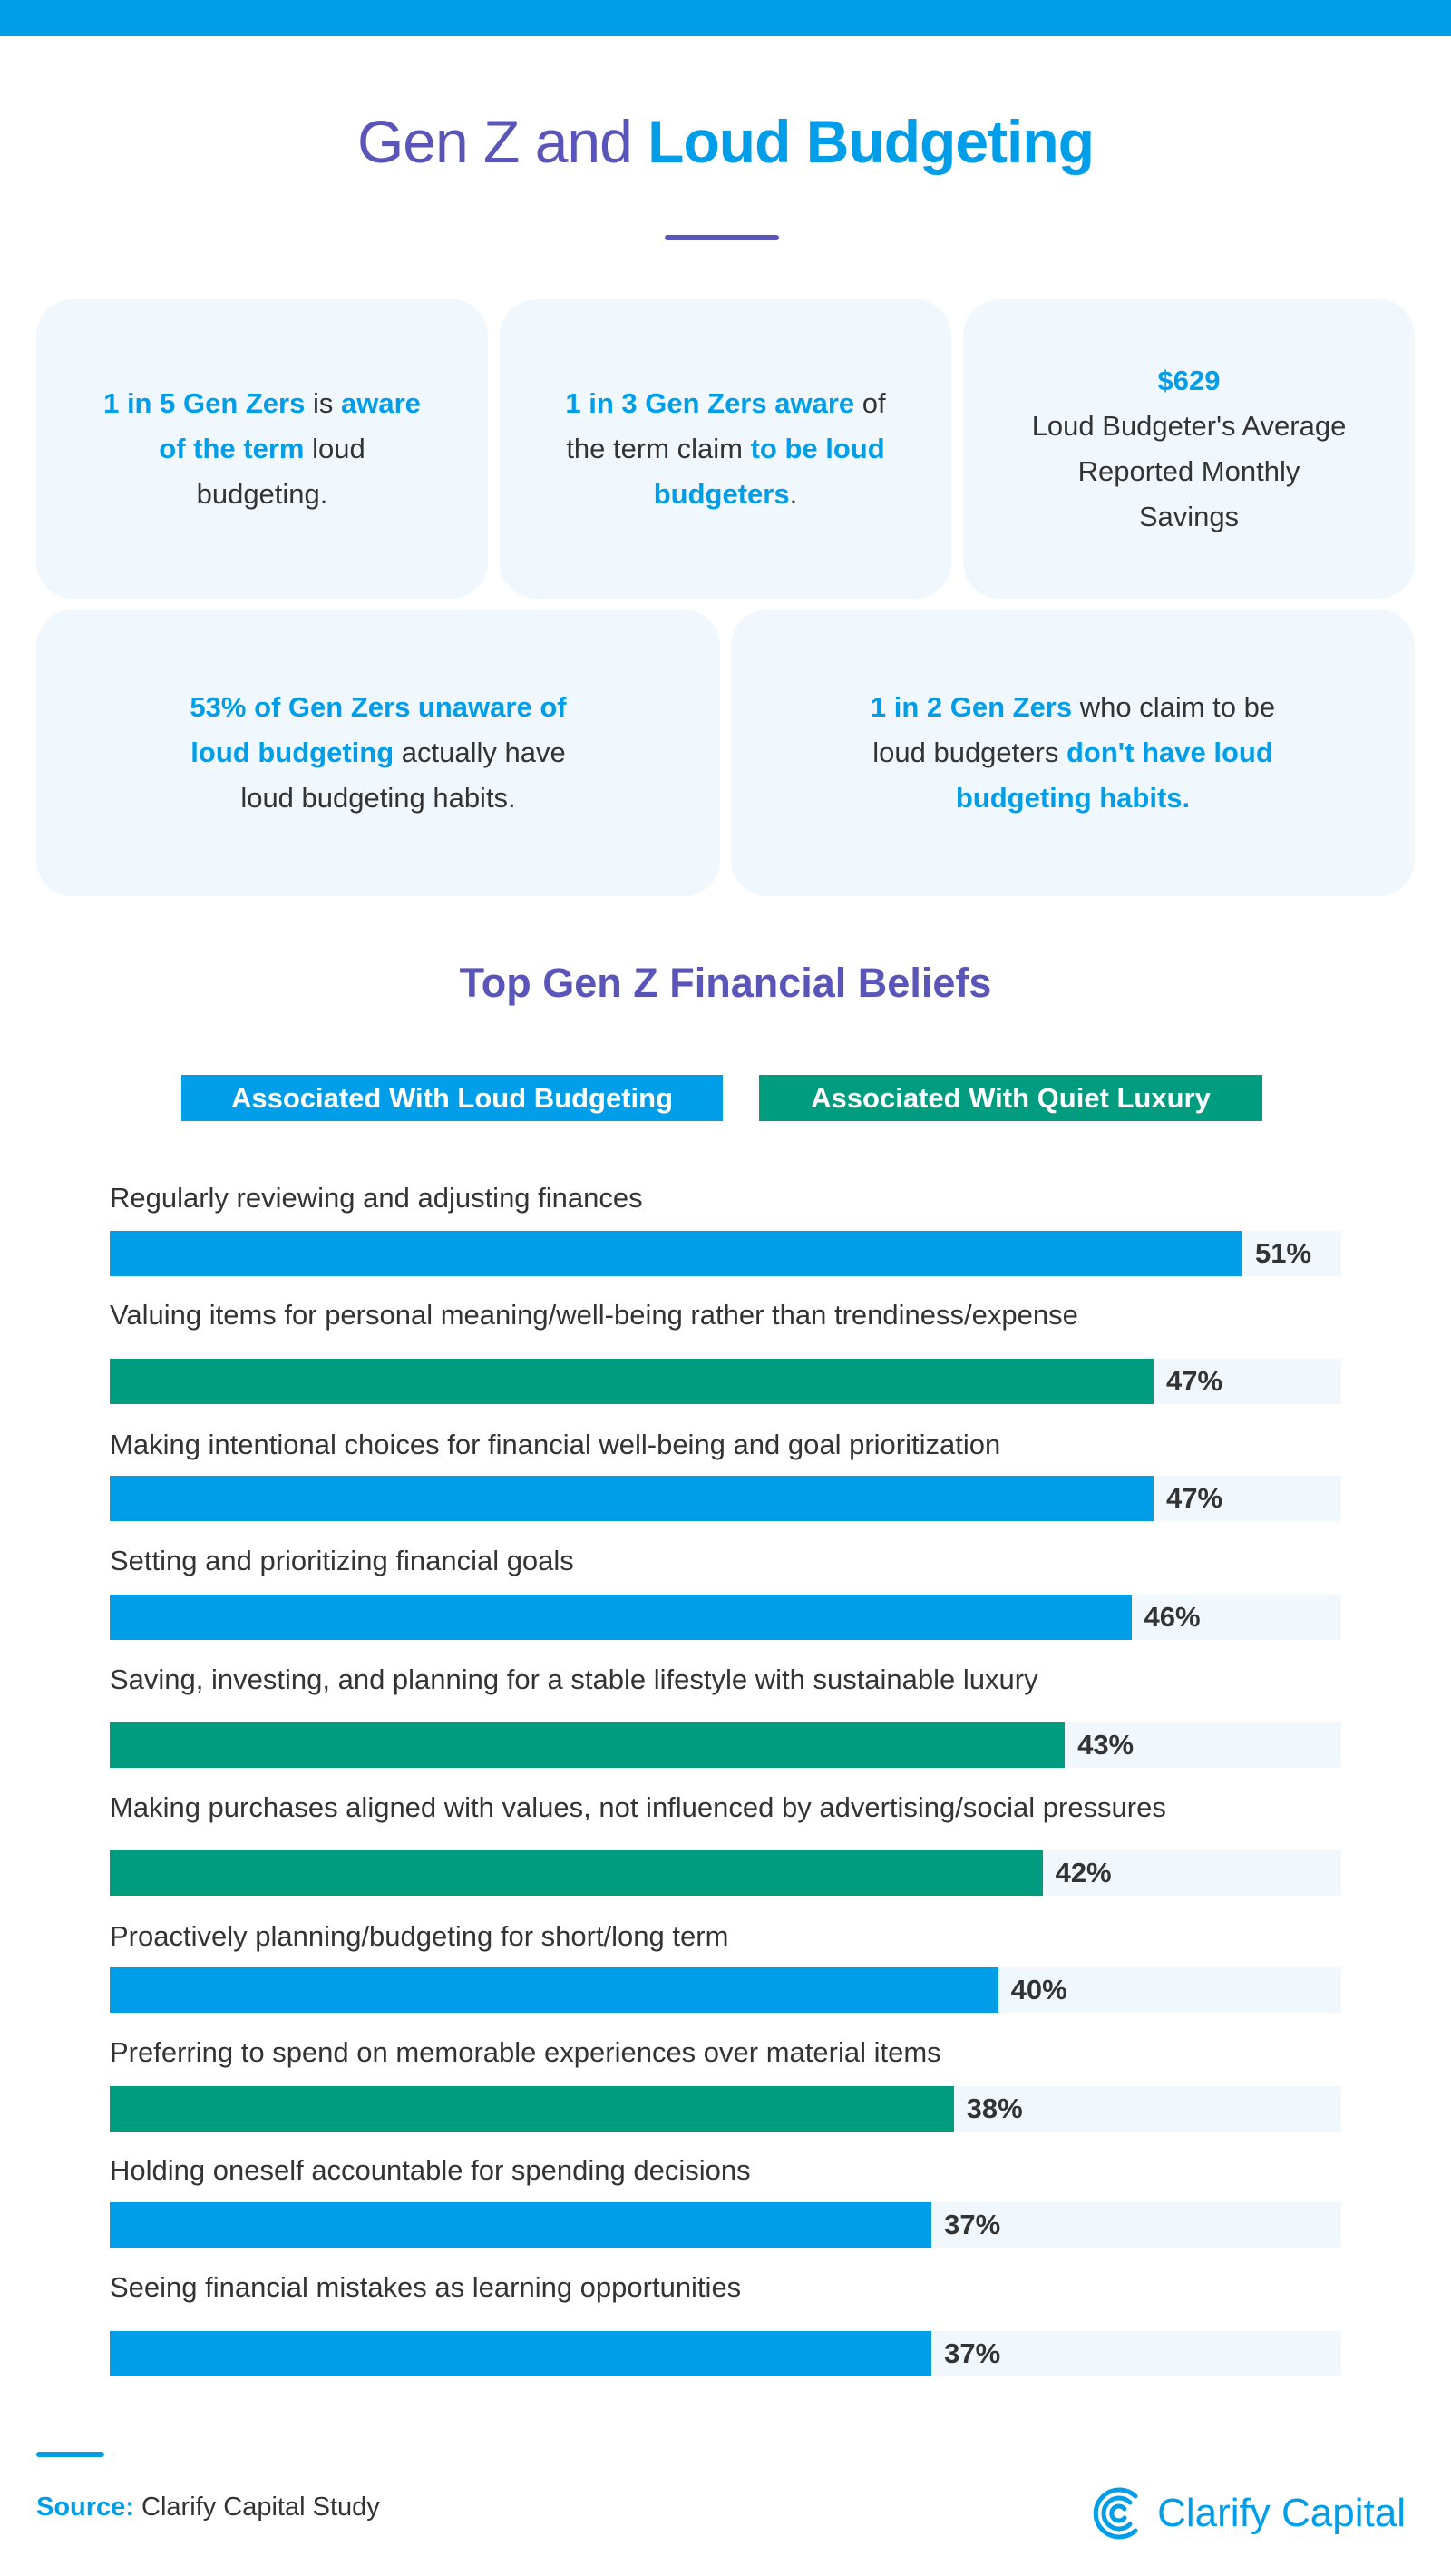 The image size is (1451, 2576). What do you see at coordinates (794, 494) in the screenshot?
I see `stat-text: .` at bounding box center [794, 494].